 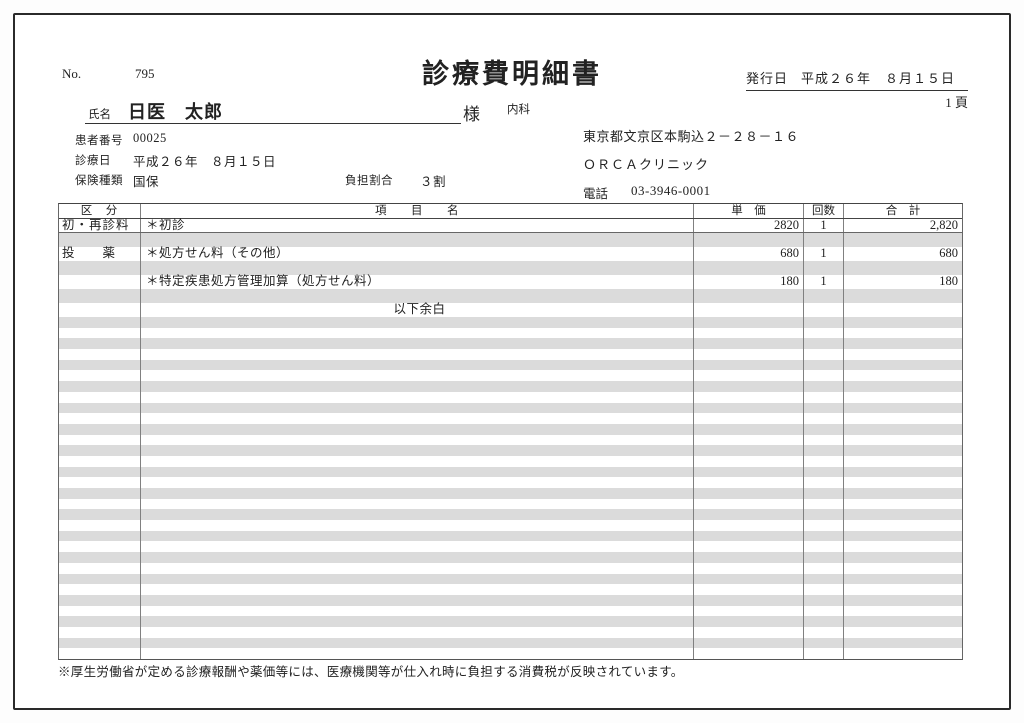 What do you see at coordinates (99, 181) in the screenshot?
I see `insurance-type-label: 保険種類` at bounding box center [99, 181].